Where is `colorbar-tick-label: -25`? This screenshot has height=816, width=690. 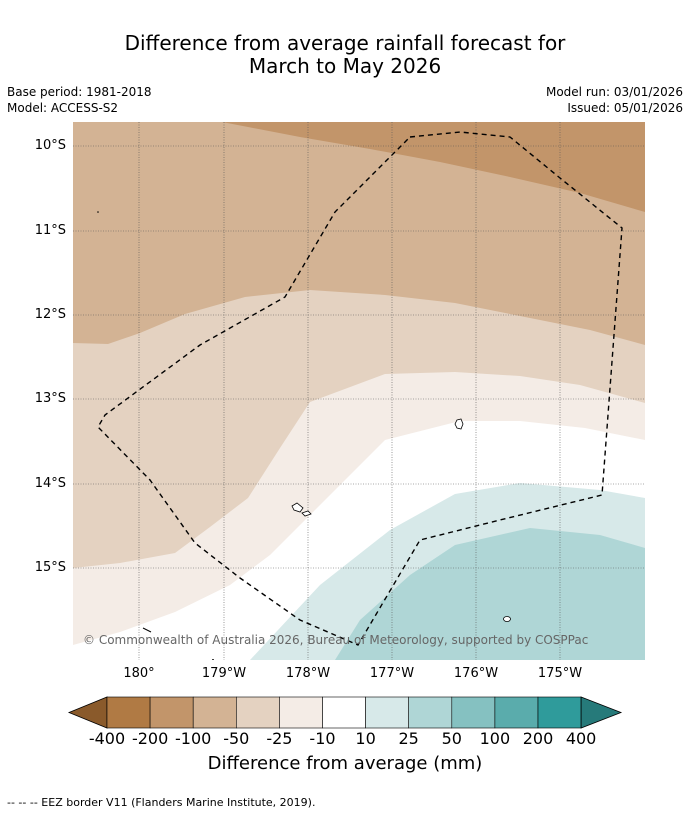 colorbar-tick-label: -25 is located at coordinates (279, 738).